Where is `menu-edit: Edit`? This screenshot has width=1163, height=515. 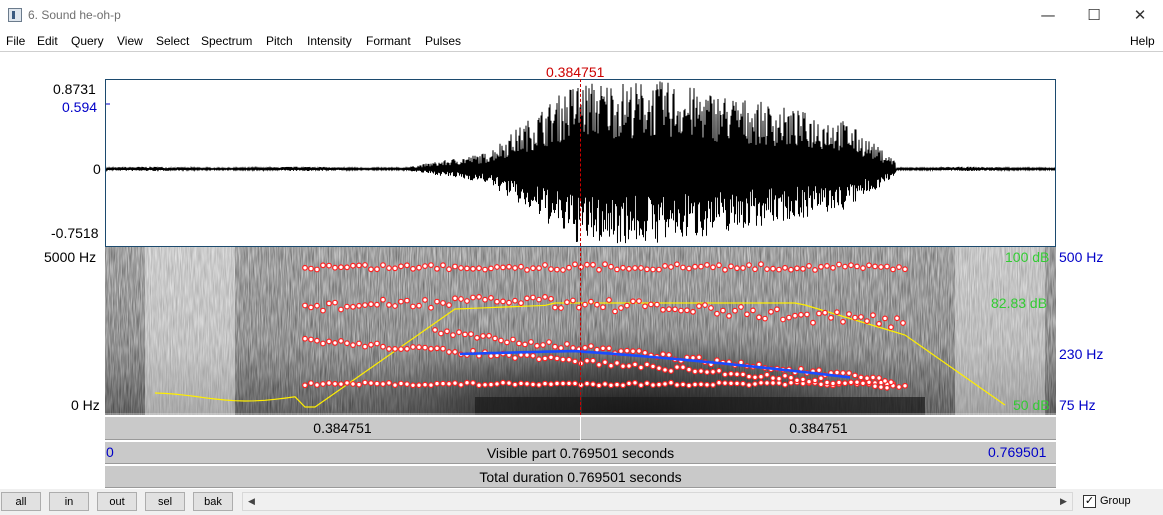 menu-edit: Edit is located at coordinates (47, 41).